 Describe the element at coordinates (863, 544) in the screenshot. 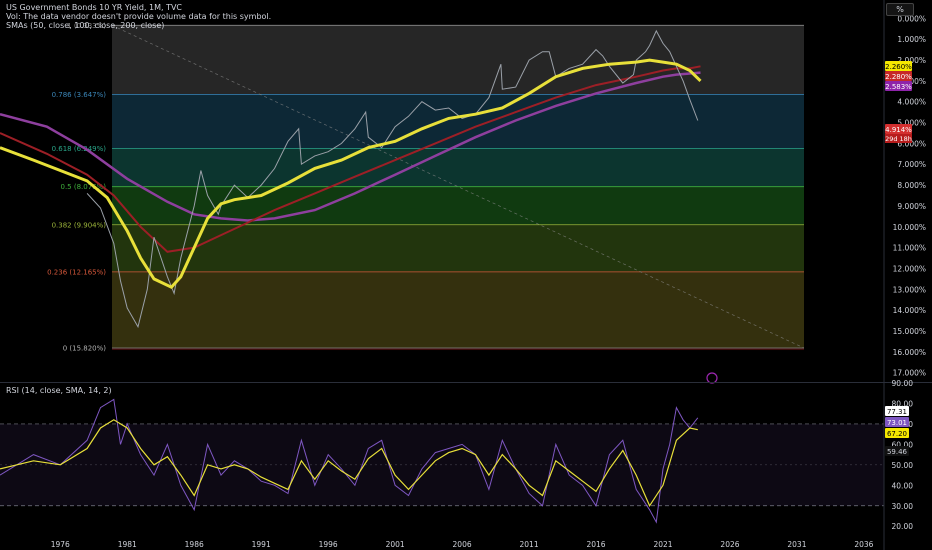

I see `x-tick-label: 2036` at that location.